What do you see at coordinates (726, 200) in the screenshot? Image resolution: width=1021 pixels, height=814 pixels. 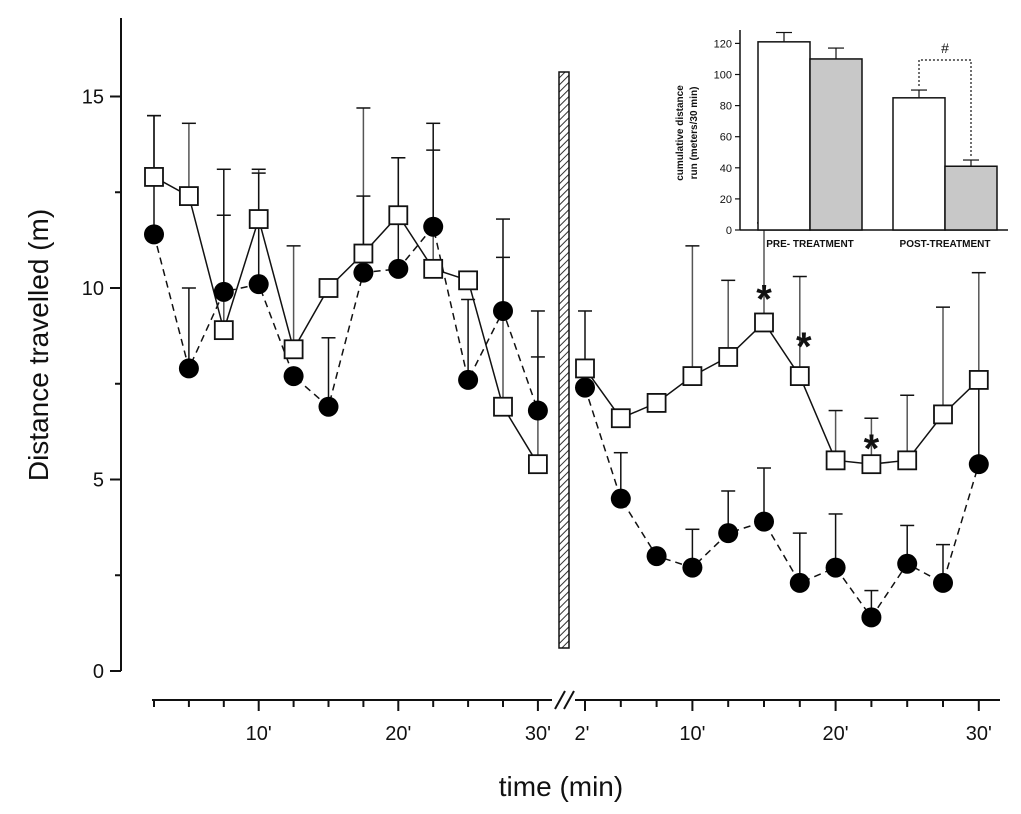 I see `inset-y-tick-label: 20` at bounding box center [726, 200].